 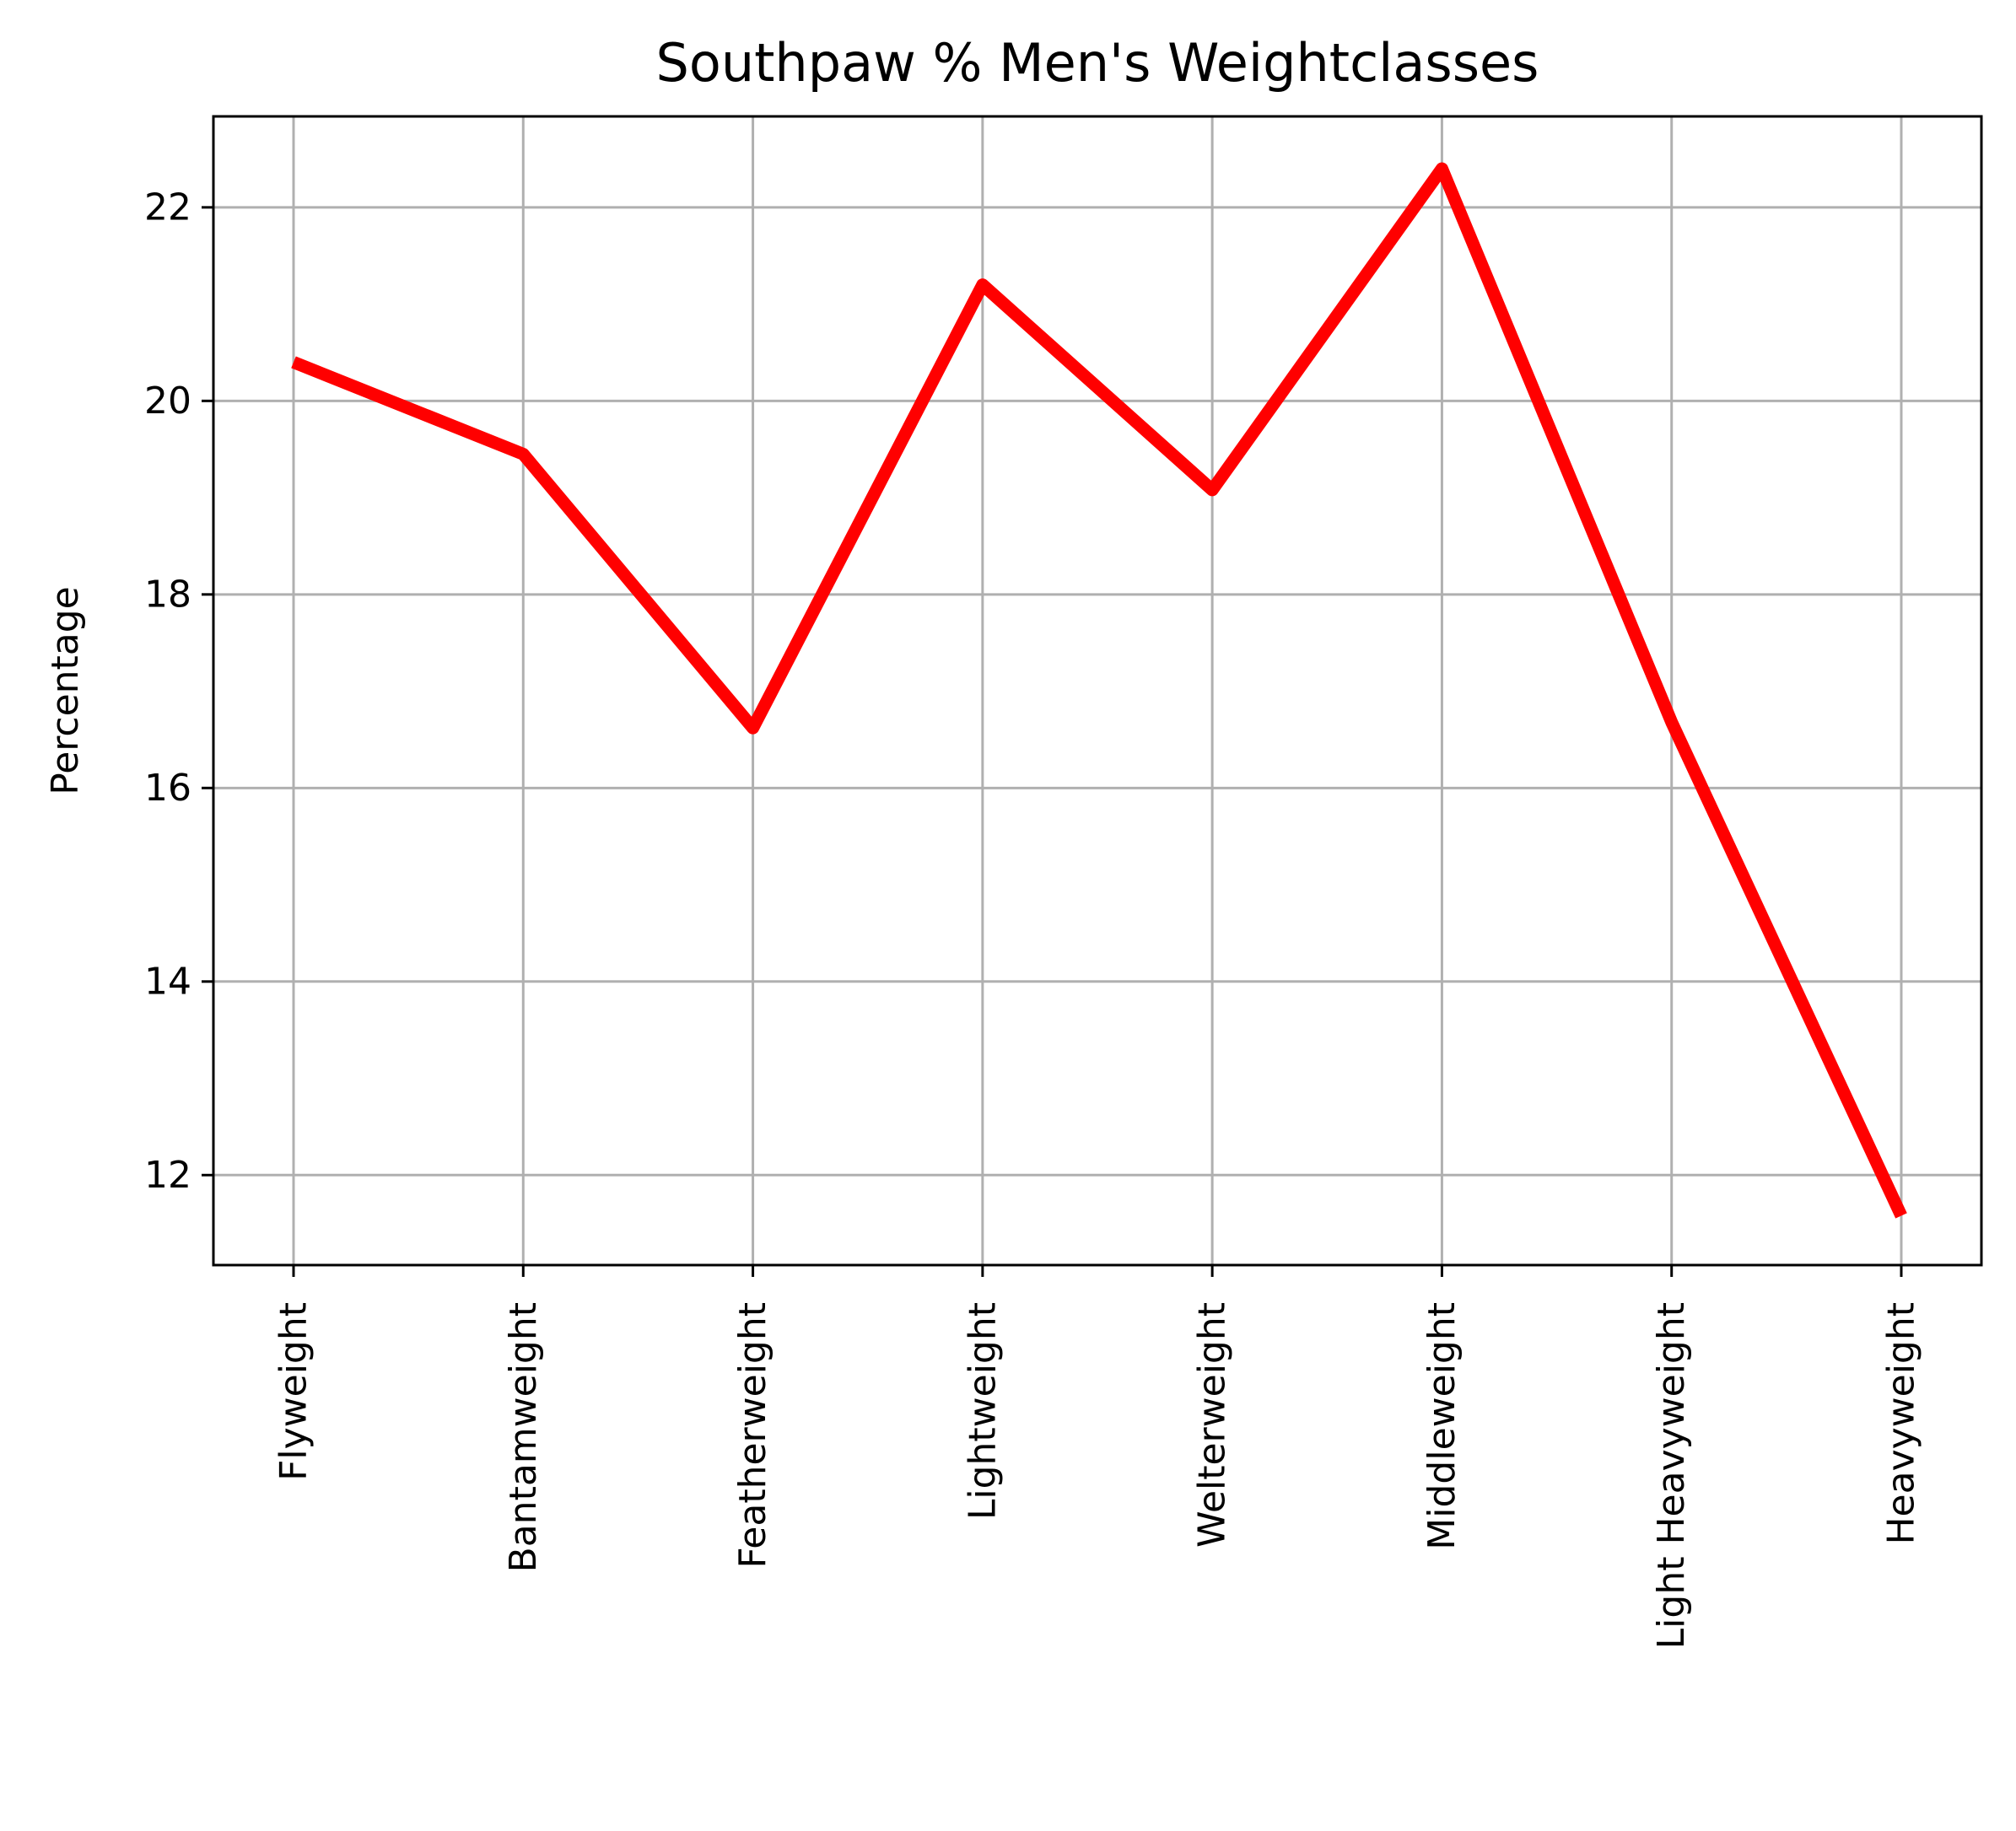 I want to click on y-tick-label: 20, so click(x=167, y=401).